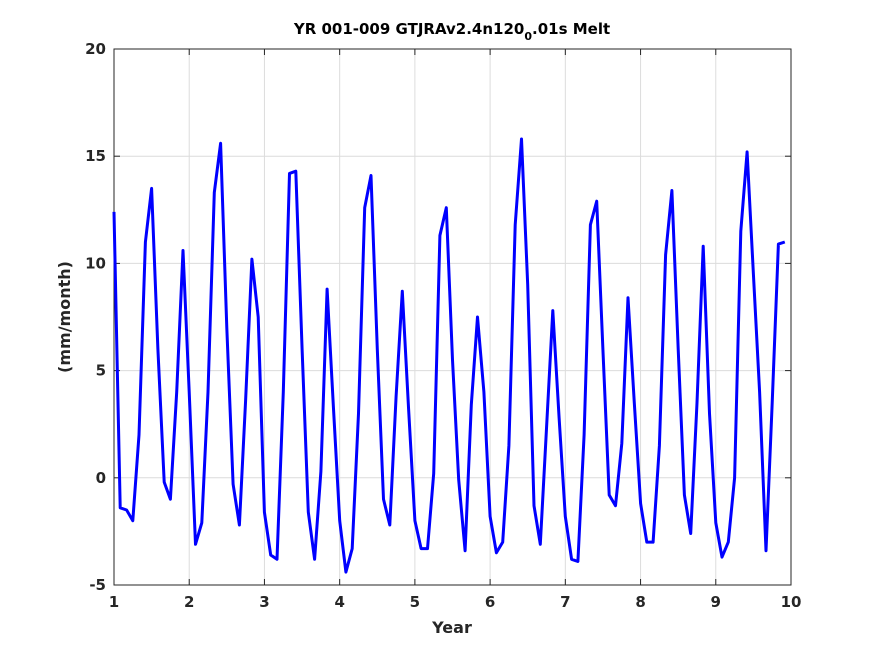 The height and width of the screenshot is (656, 875). Describe the element at coordinates (490, 602) in the screenshot. I see `x-tick-label: 6` at that location.